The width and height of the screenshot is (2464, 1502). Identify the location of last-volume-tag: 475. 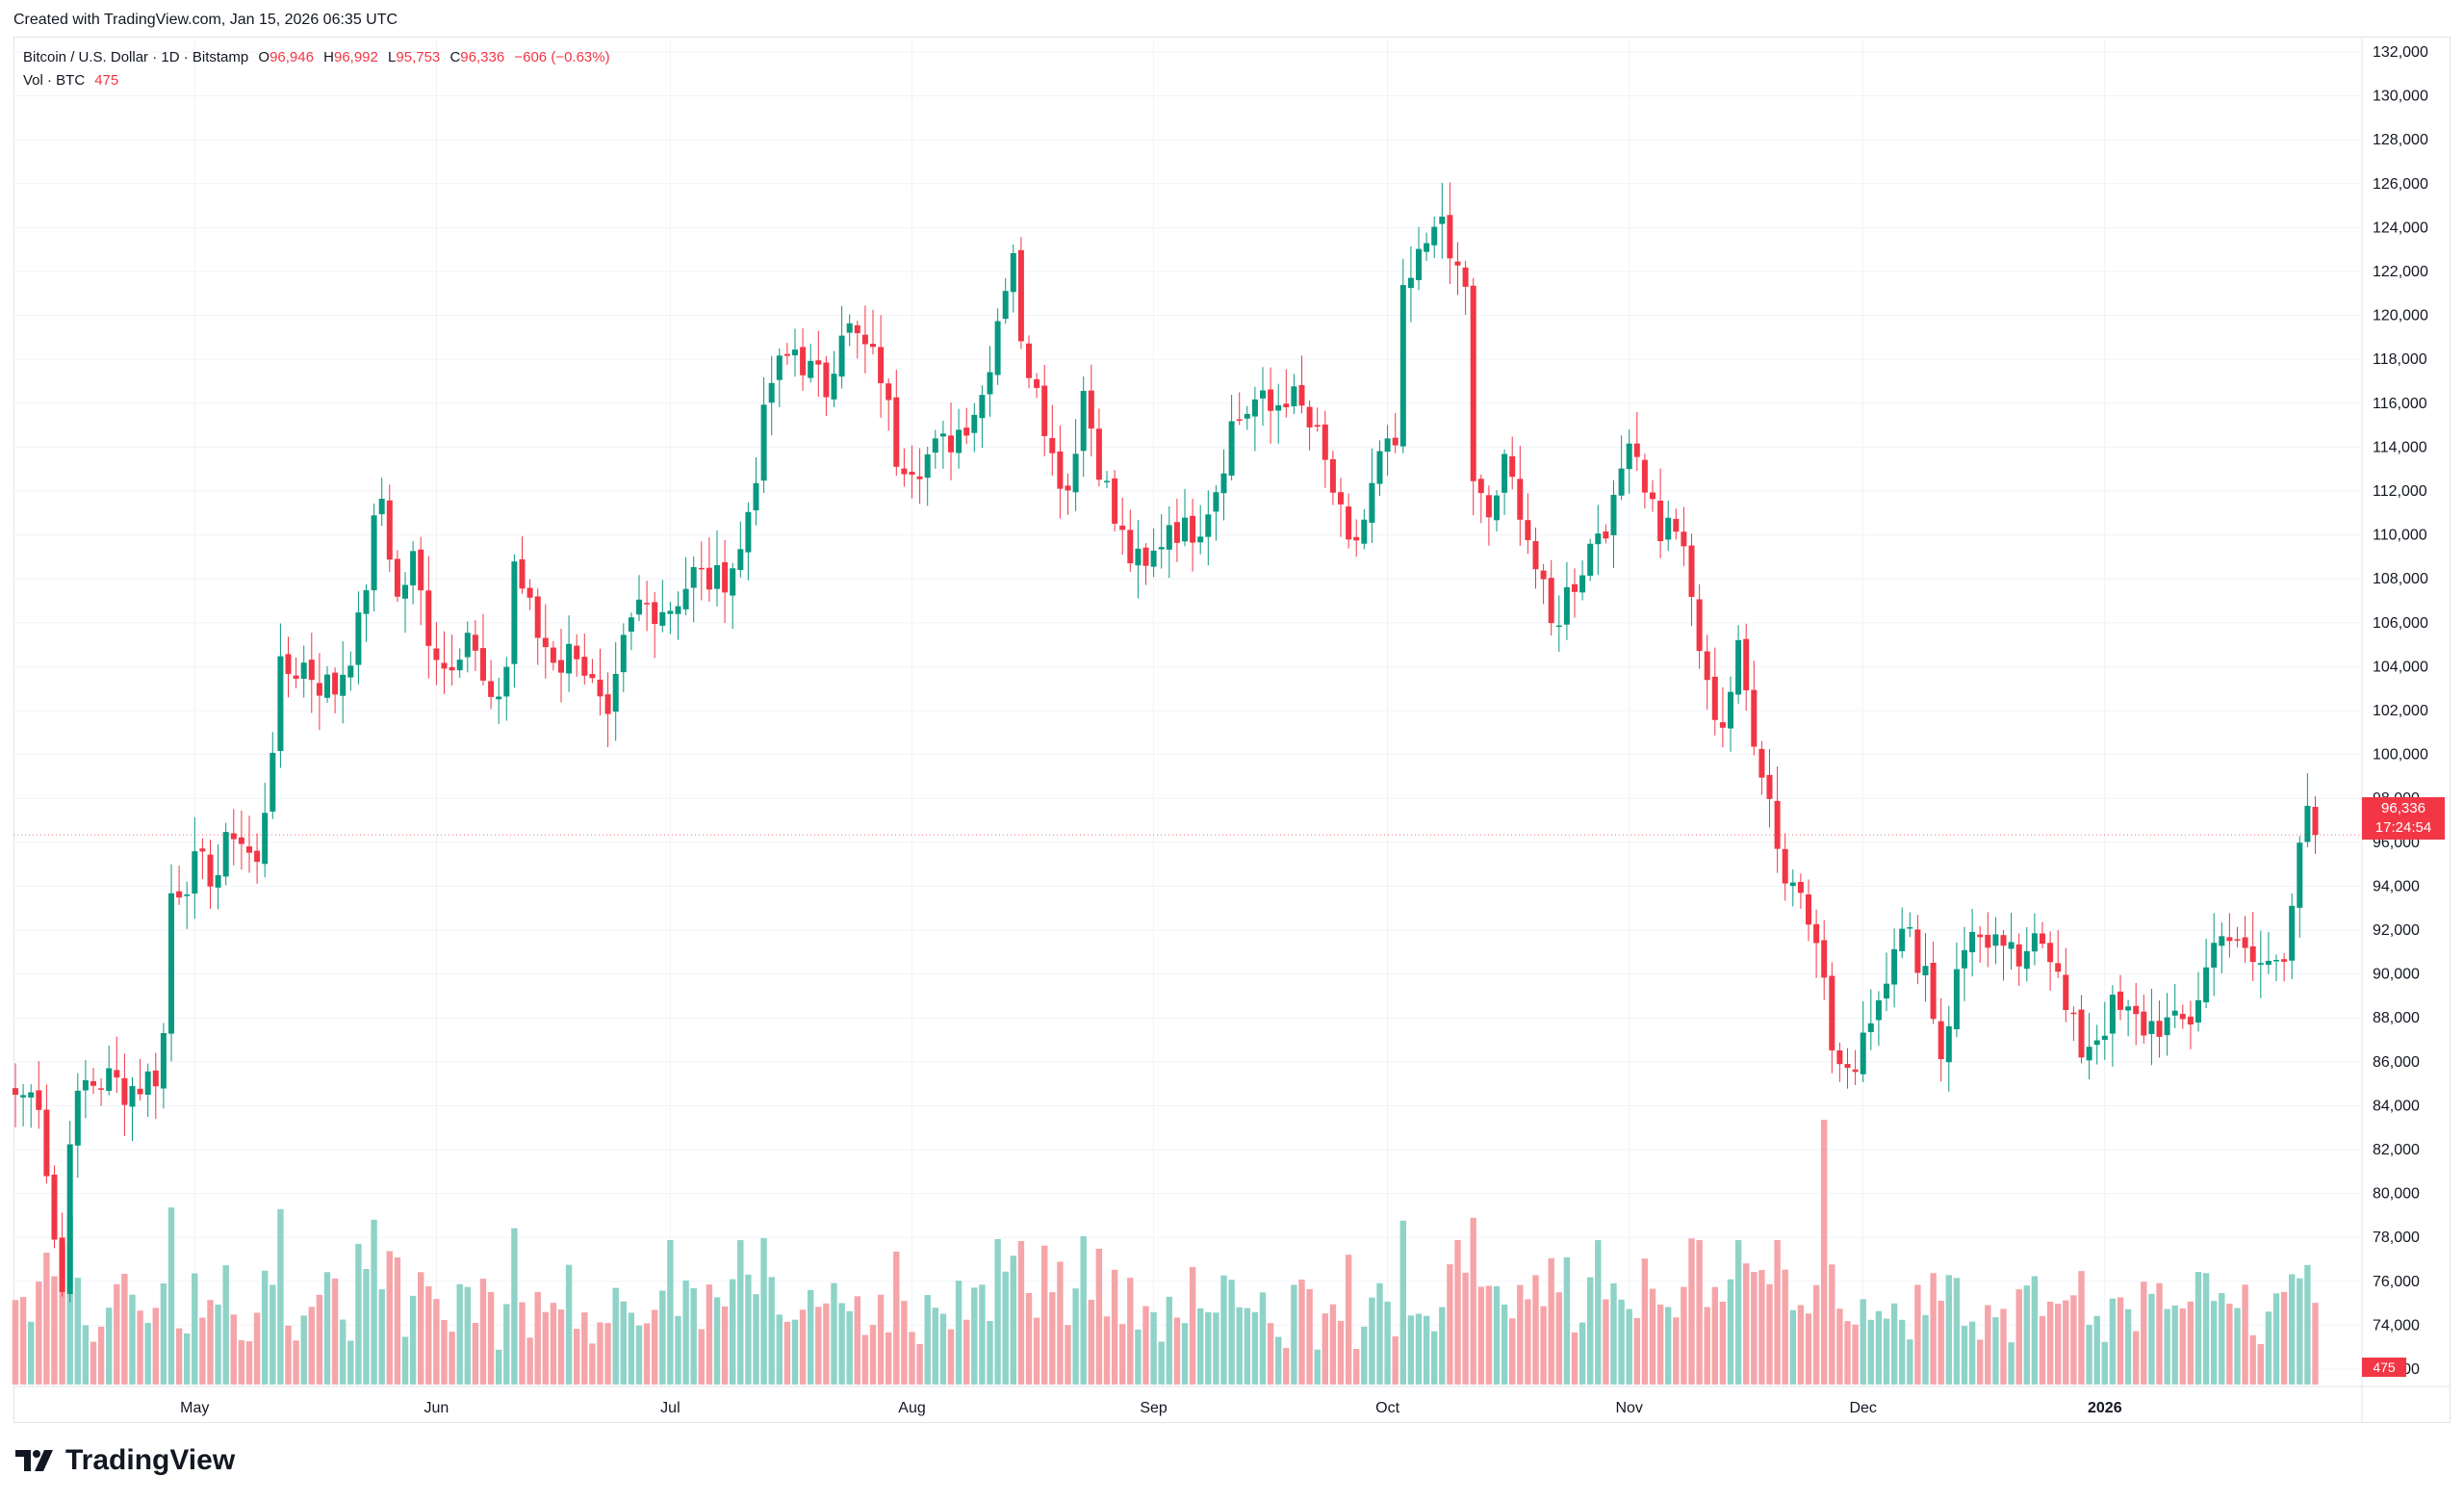
(2384, 1367).